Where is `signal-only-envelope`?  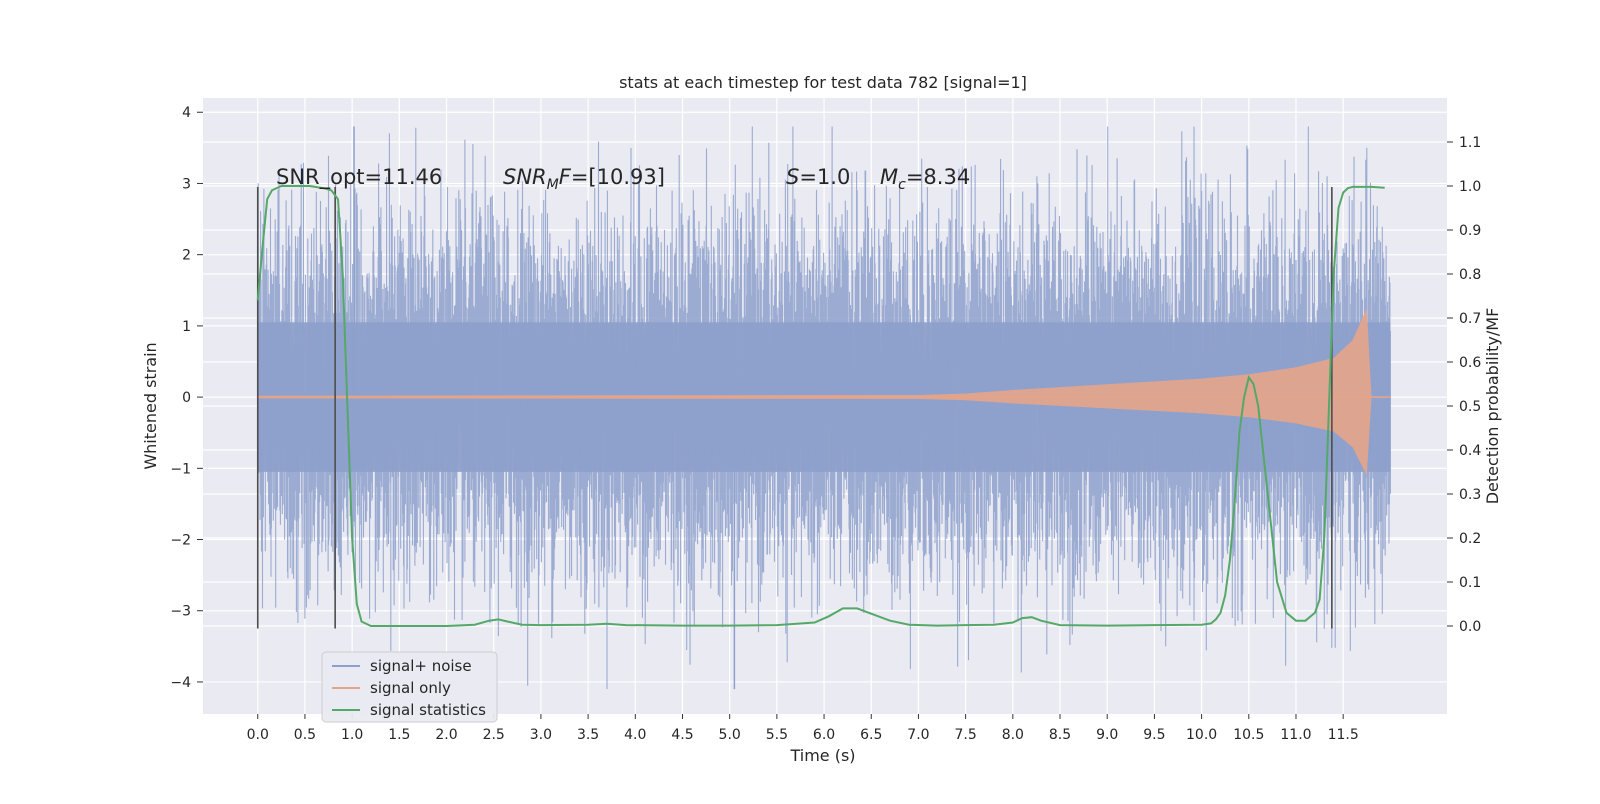
signal-only-envelope is located at coordinates (824, 392).